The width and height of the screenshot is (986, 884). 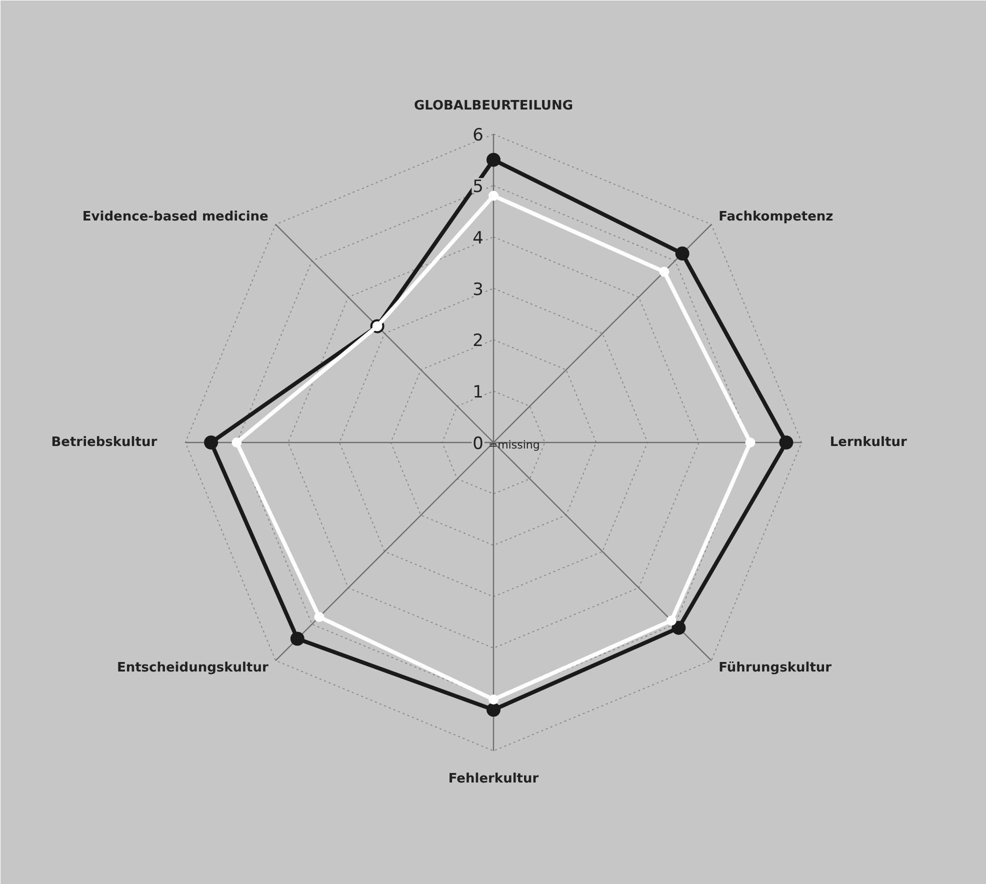 What do you see at coordinates (514, 445) in the screenshot?
I see `text: =missing` at bounding box center [514, 445].